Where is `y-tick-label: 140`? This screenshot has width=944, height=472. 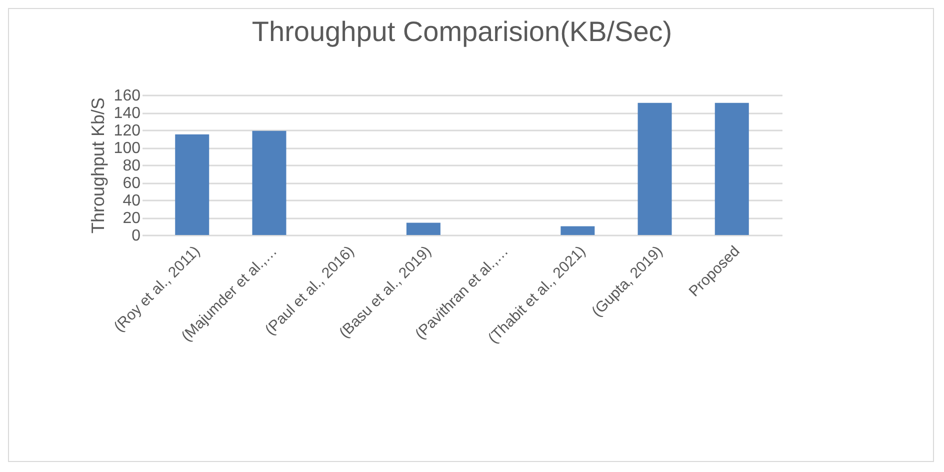
y-tick-label: 140 is located at coordinates (127, 113).